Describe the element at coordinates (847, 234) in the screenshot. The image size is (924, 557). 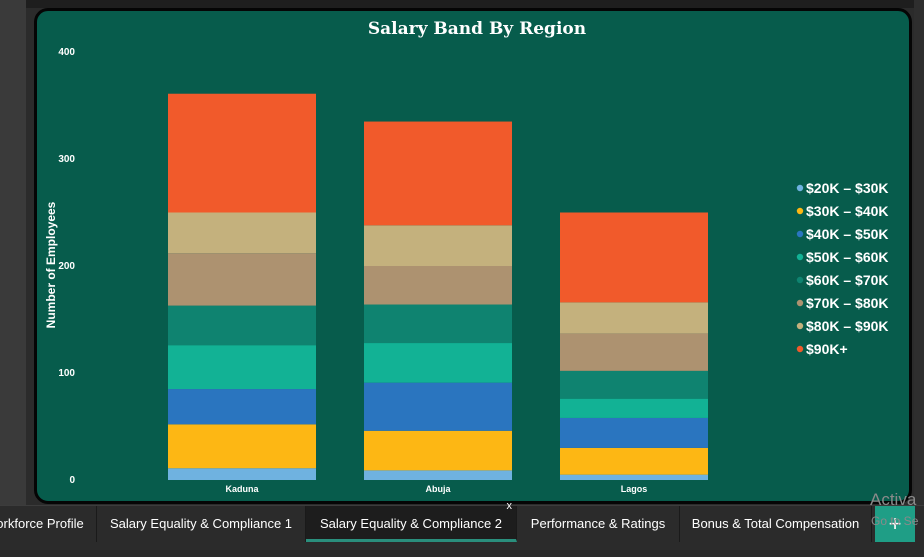
I see `legend-item-label: $40K – $50K` at that location.